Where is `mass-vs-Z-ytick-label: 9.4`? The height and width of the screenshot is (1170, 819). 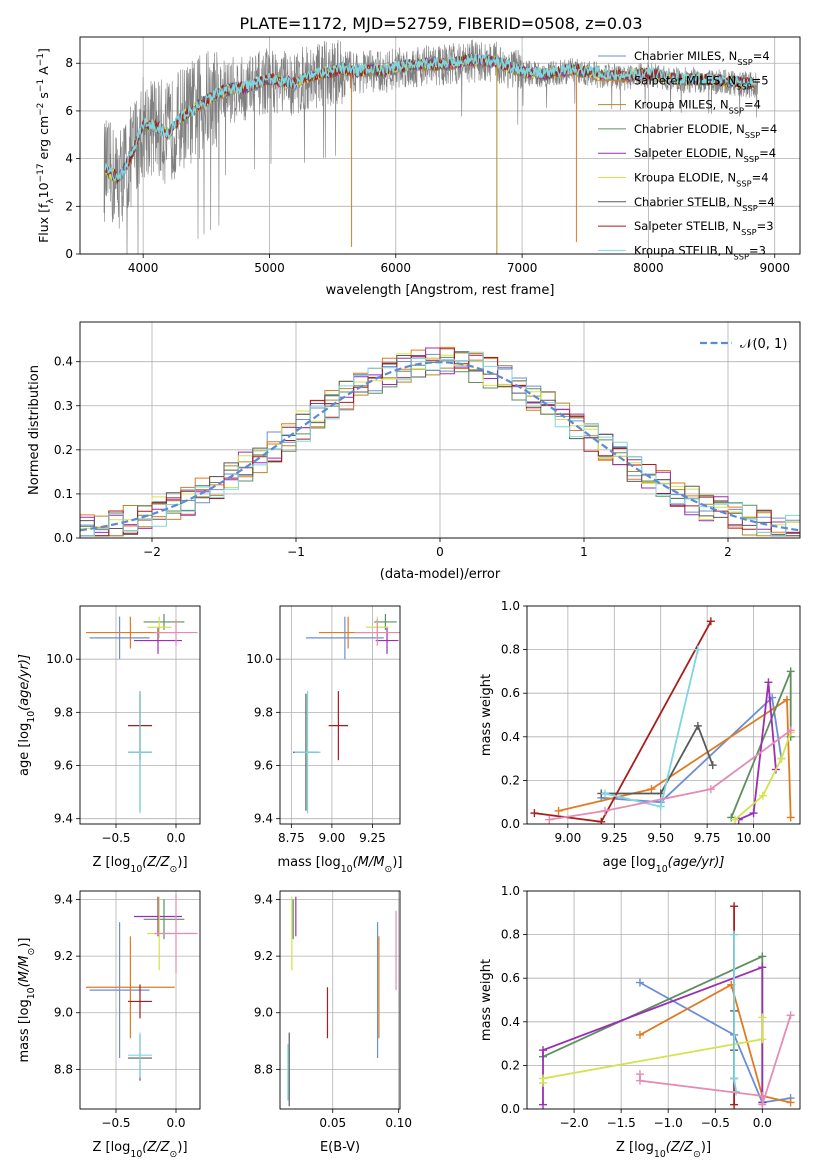 mass-vs-Z-ytick-label: 9.4 is located at coordinates (63, 899).